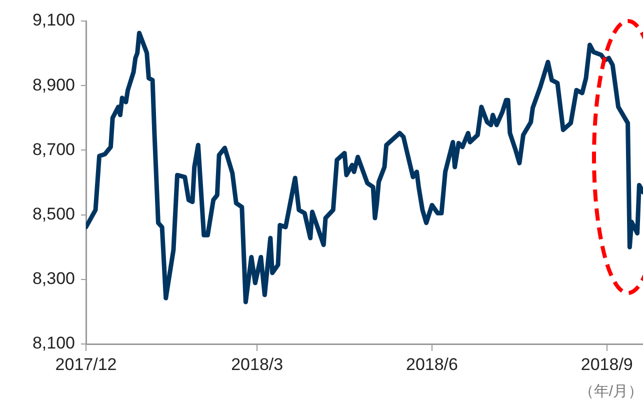 The image size is (643, 405). I want to click on x-tick-label: 2017/12, so click(86, 364).